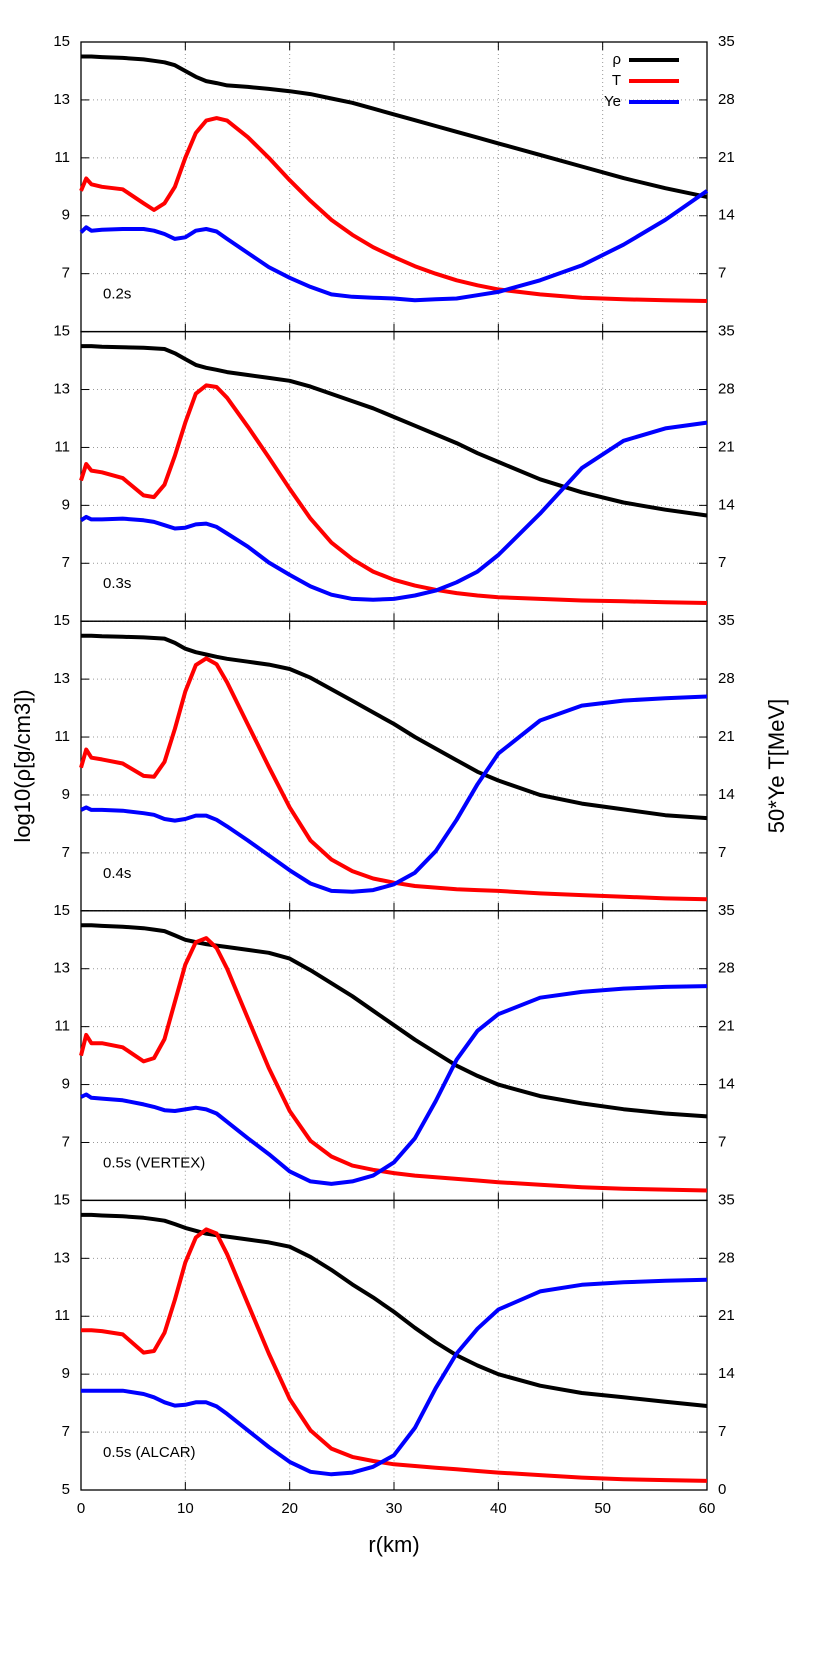 The height and width of the screenshot is (1661, 830). Describe the element at coordinates (81, 1508) in the screenshot. I see `x-tick-label: 0` at that location.